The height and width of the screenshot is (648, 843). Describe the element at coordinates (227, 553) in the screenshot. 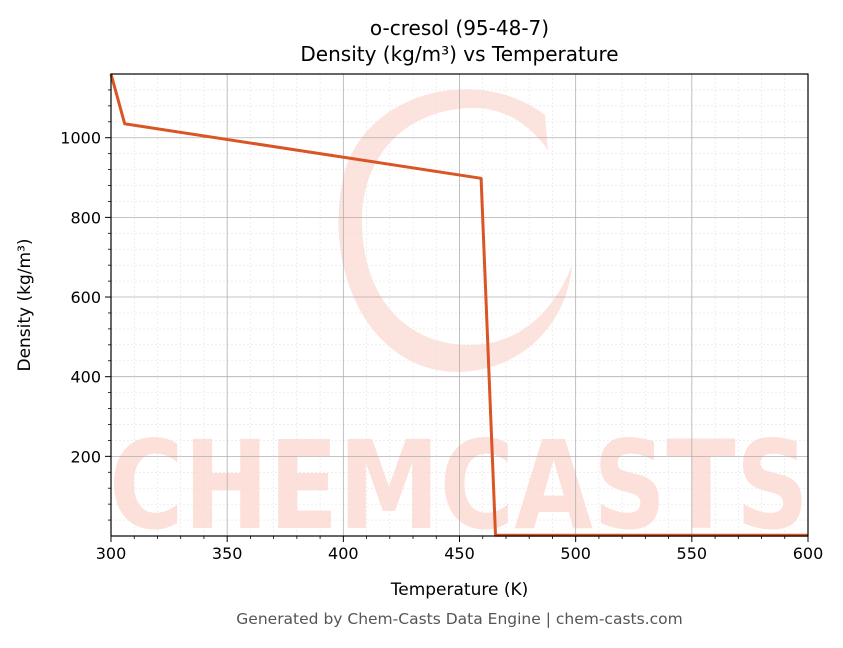

I see `x-tick-label: 350` at that location.